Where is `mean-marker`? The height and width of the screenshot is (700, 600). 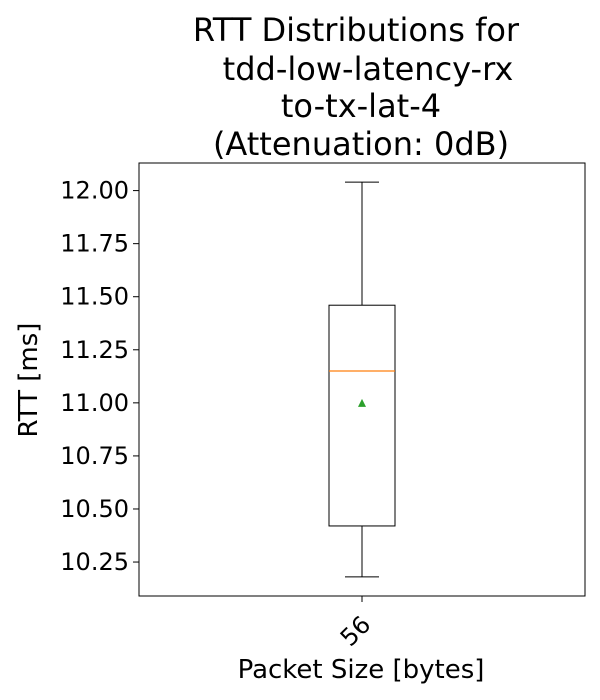
mean-marker is located at coordinates (362, 402).